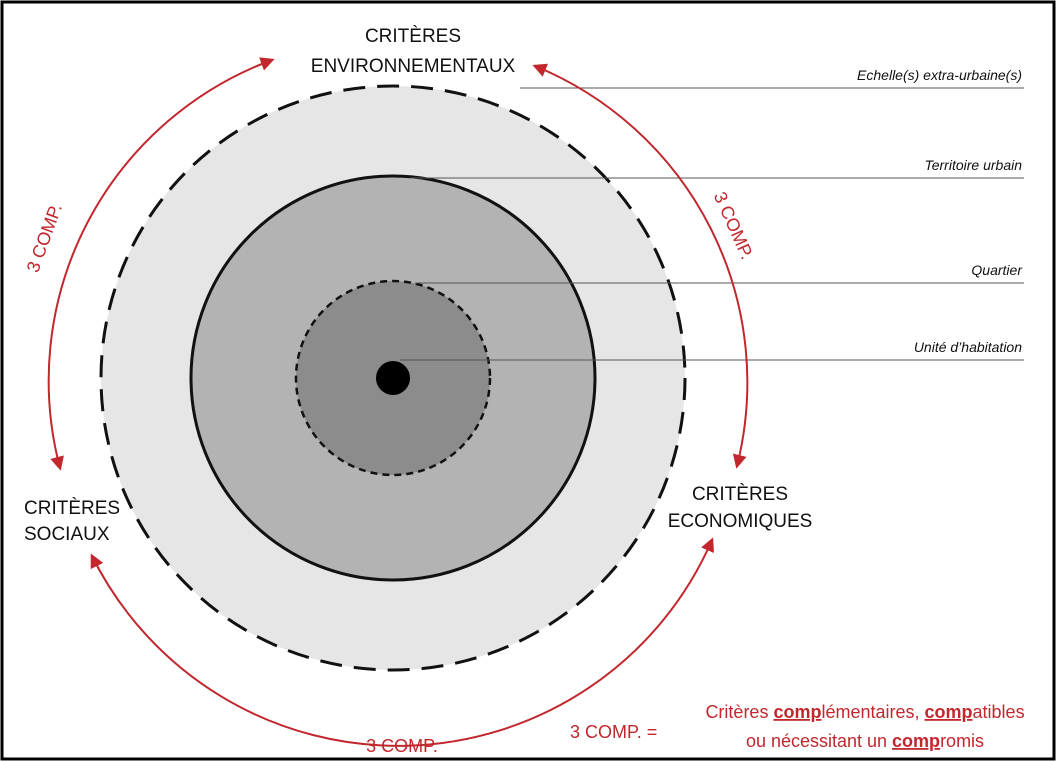 The image size is (1056, 761). I want to click on arc-label: 3 COMP., so click(402, 746).